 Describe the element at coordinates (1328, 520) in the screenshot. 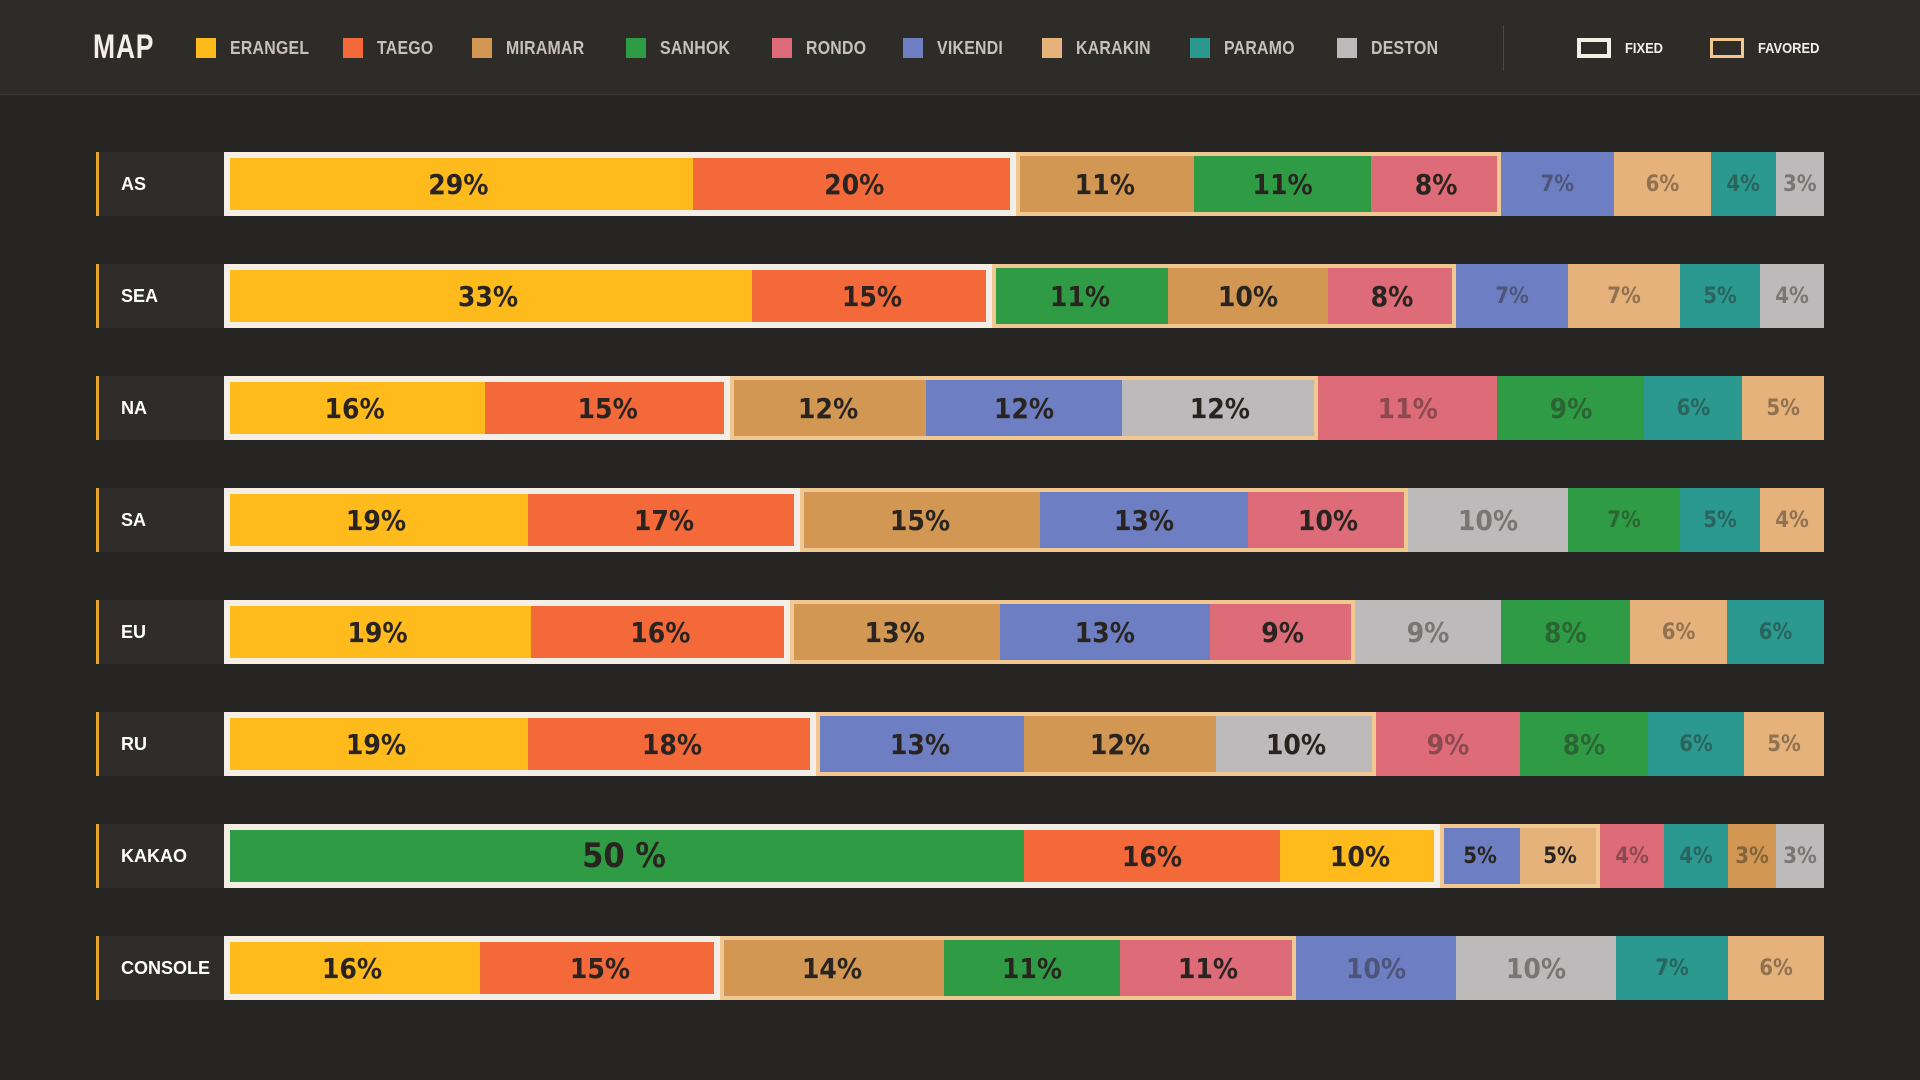

I see `bar-segment-rondo: 10%` at that location.